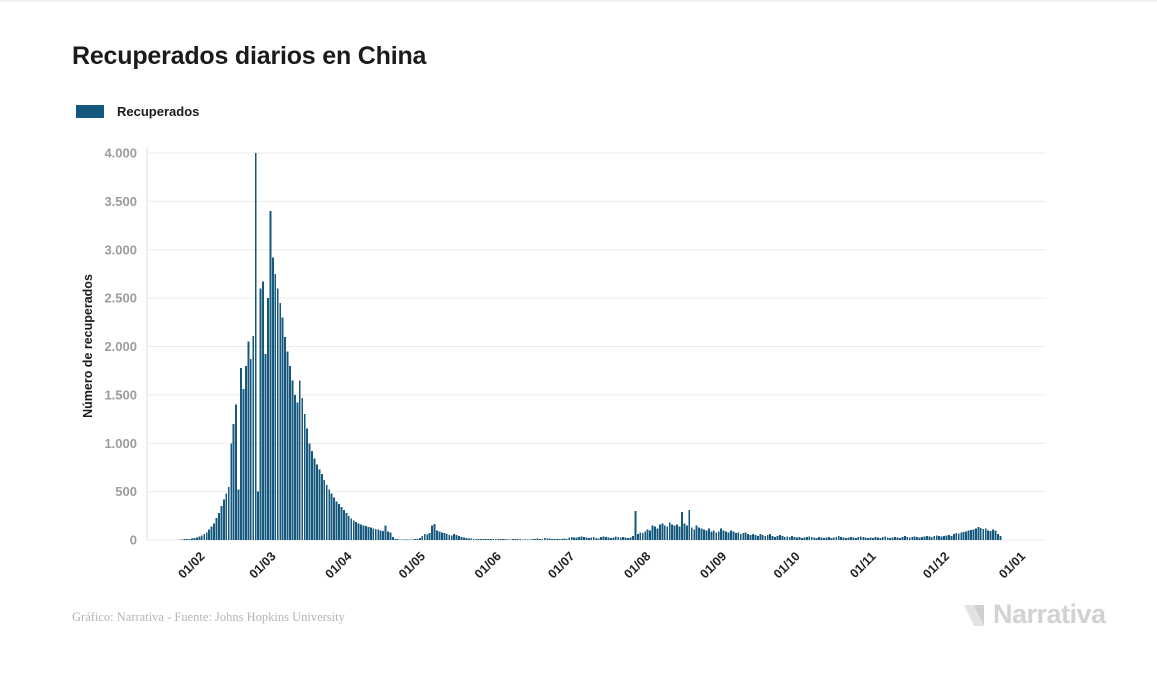 Image resolution: width=1157 pixels, height=674 pixels. I want to click on legend-label: Recuperados, so click(158, 111).